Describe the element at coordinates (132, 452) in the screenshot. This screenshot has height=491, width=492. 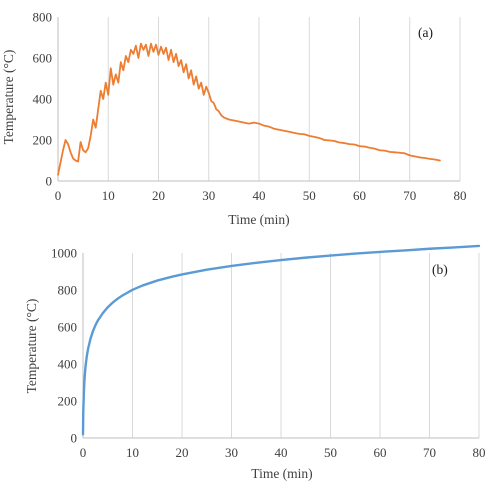
I see `panel-b-x-tick-label: 10` at that location.